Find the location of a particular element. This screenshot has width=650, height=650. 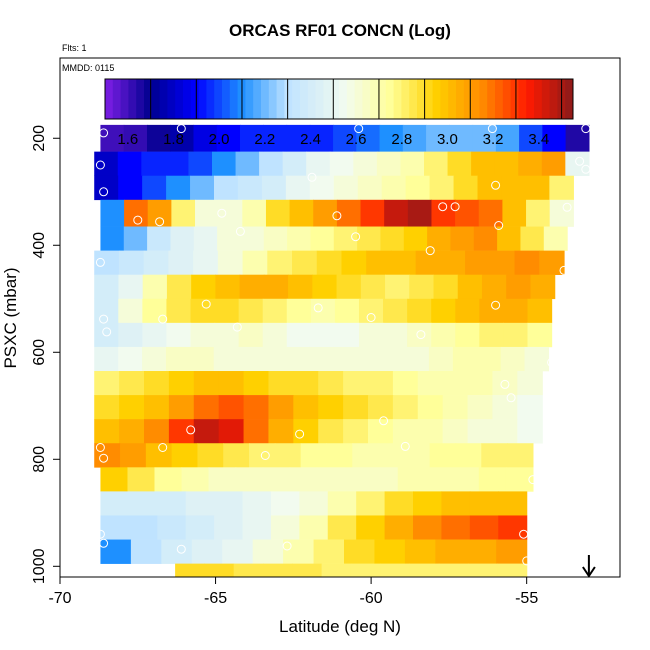

colorbar-tick-labels: 1.6 1.8 2.0 2.2 2.4 2.6 2.8 3.0 3.2 3.4 is located at coordinates (333, 139).